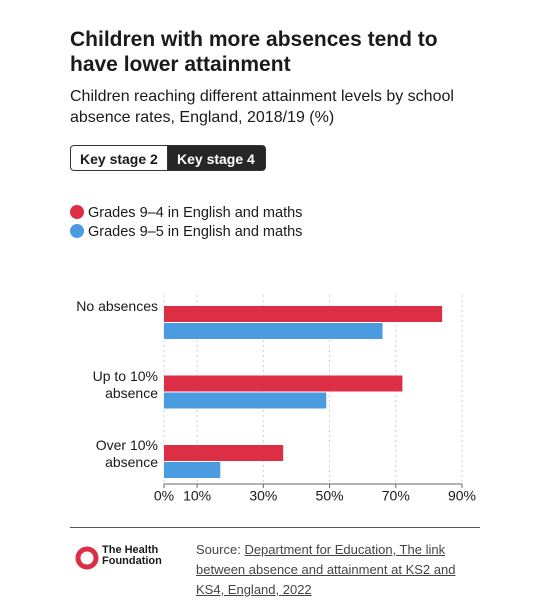 The image size is (550, 600). I want to click on category-text: No absences, so click(117, 306).